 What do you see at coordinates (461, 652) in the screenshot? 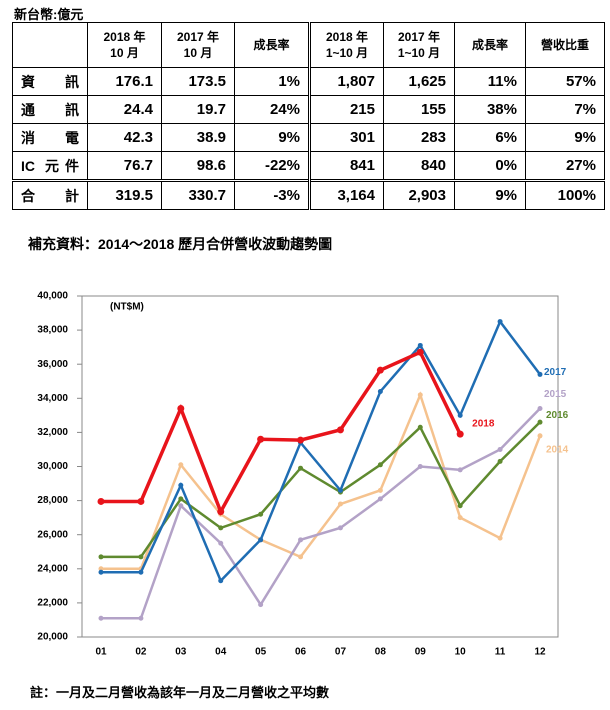
I see `x-tick-label: 10` at bounding box center [461, 652].